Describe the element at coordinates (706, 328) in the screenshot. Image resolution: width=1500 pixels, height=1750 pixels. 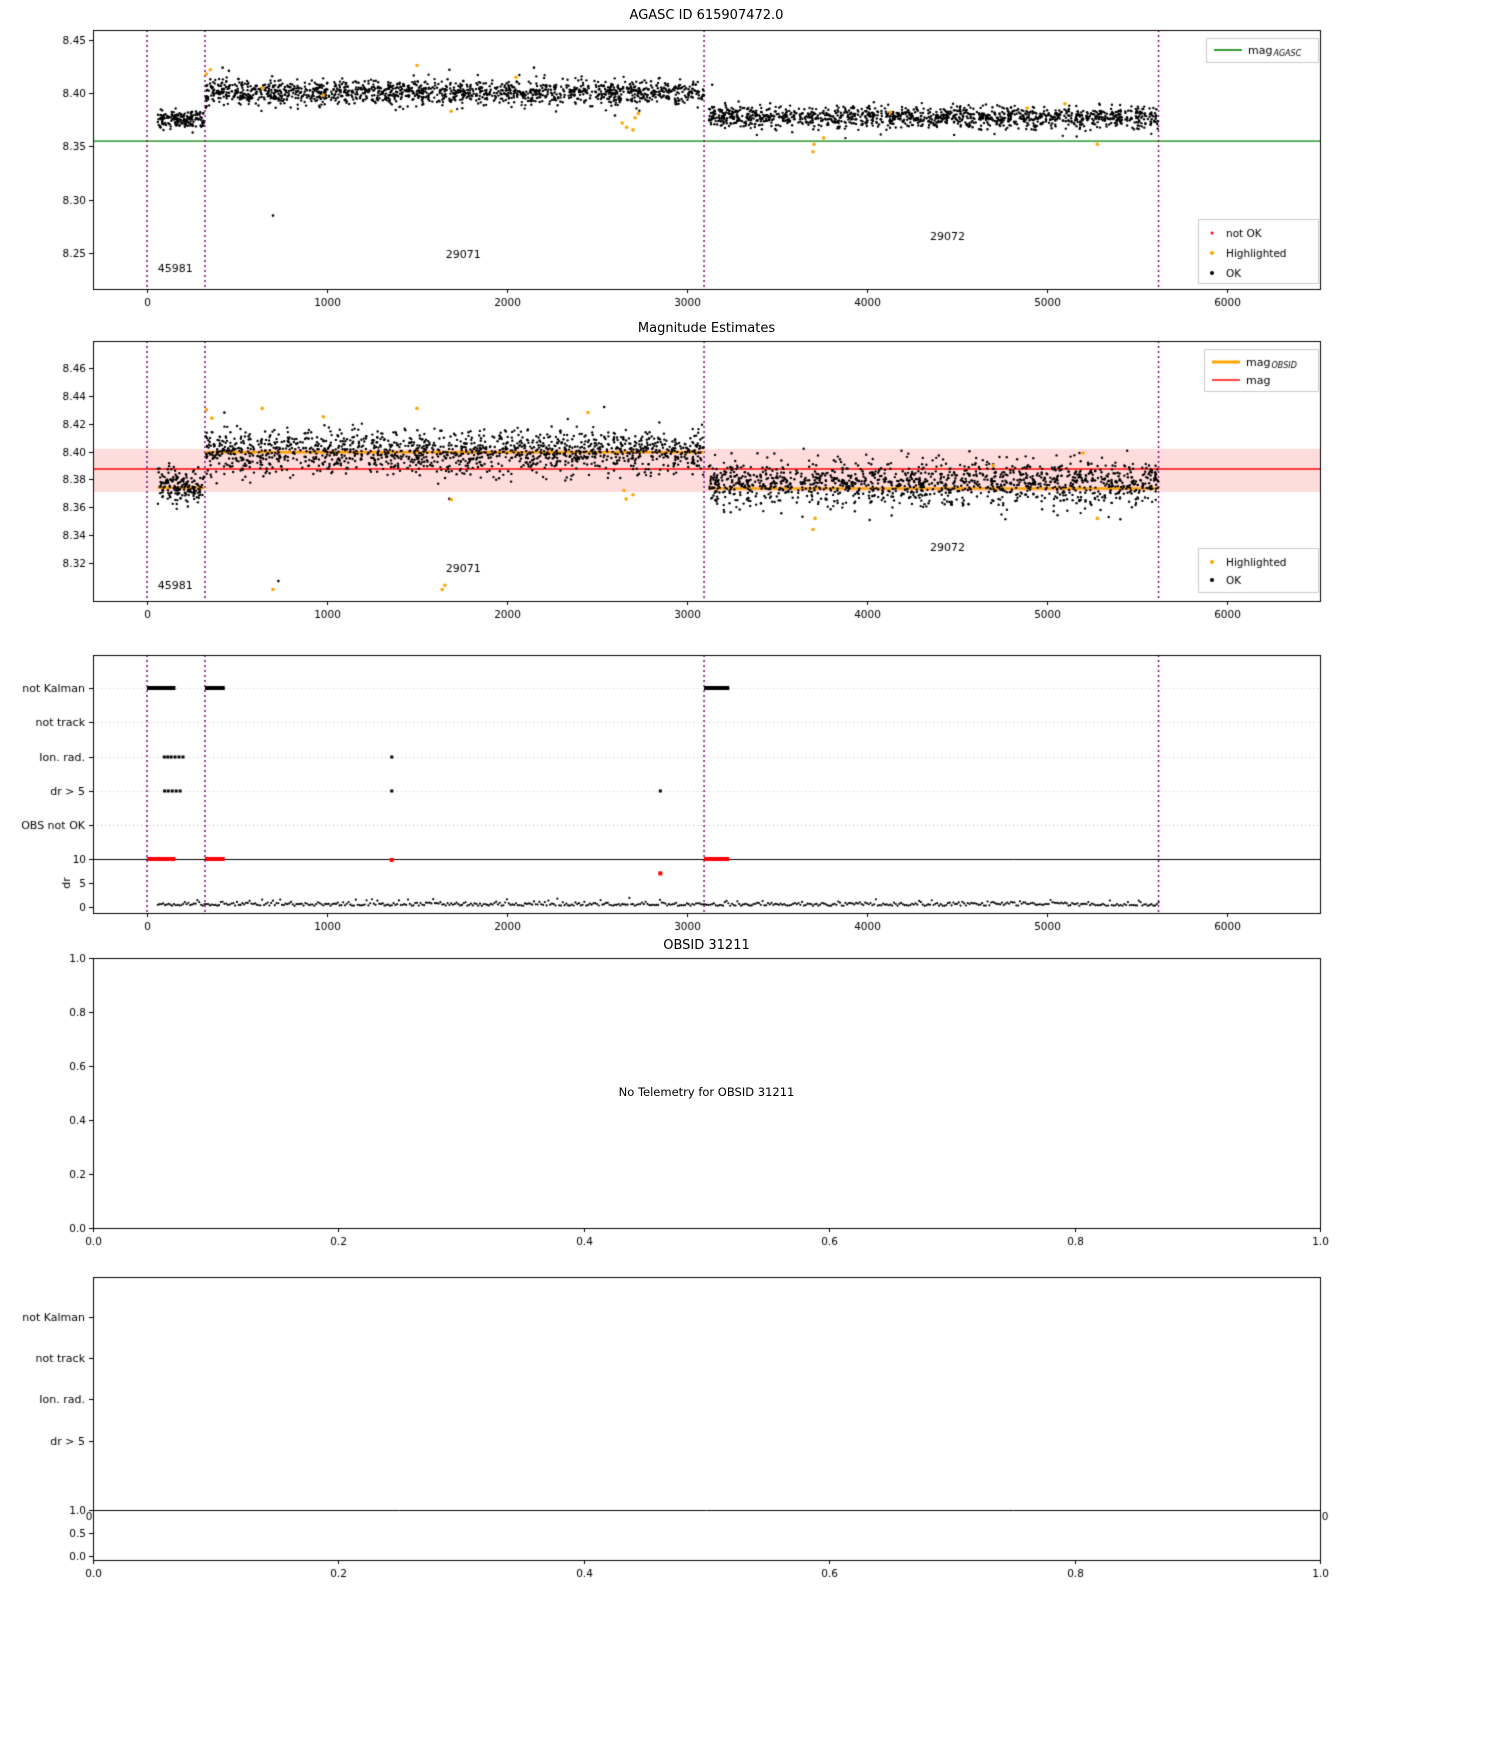
I see `plot2-title: Magnitude Estimates` at that location.